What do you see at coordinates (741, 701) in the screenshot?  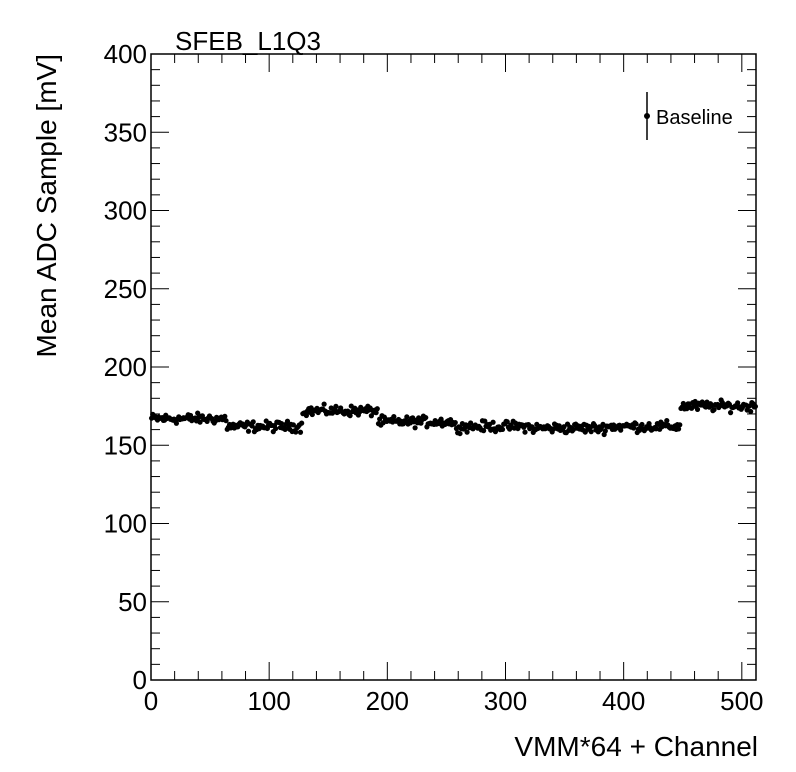 I see `x-tick-label: 500` at bounding box center [741, 701].